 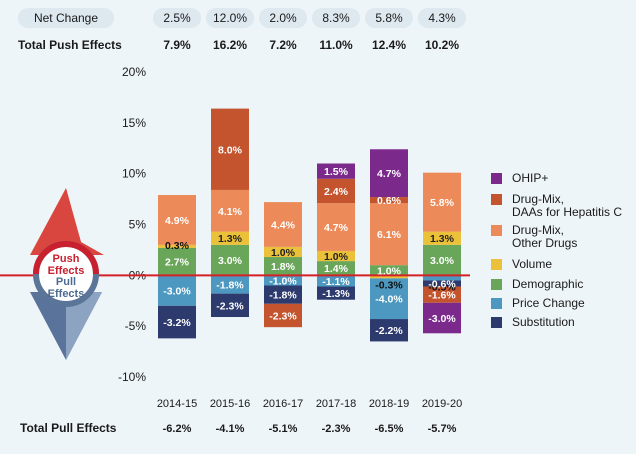 I want to click on y-tick-label: -10%, so click(x=132, y=377).